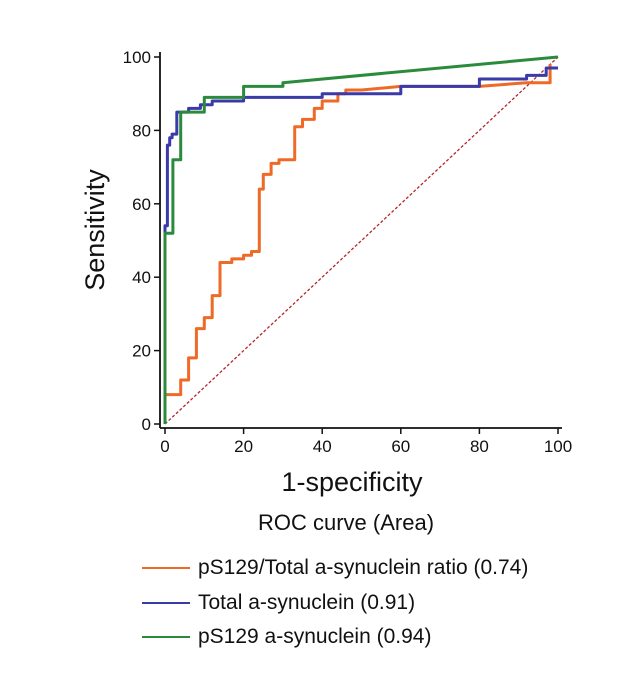 This screenshot has width=626, height=683. I want to click on y-tick-label-5: 100, so click(137, 57).